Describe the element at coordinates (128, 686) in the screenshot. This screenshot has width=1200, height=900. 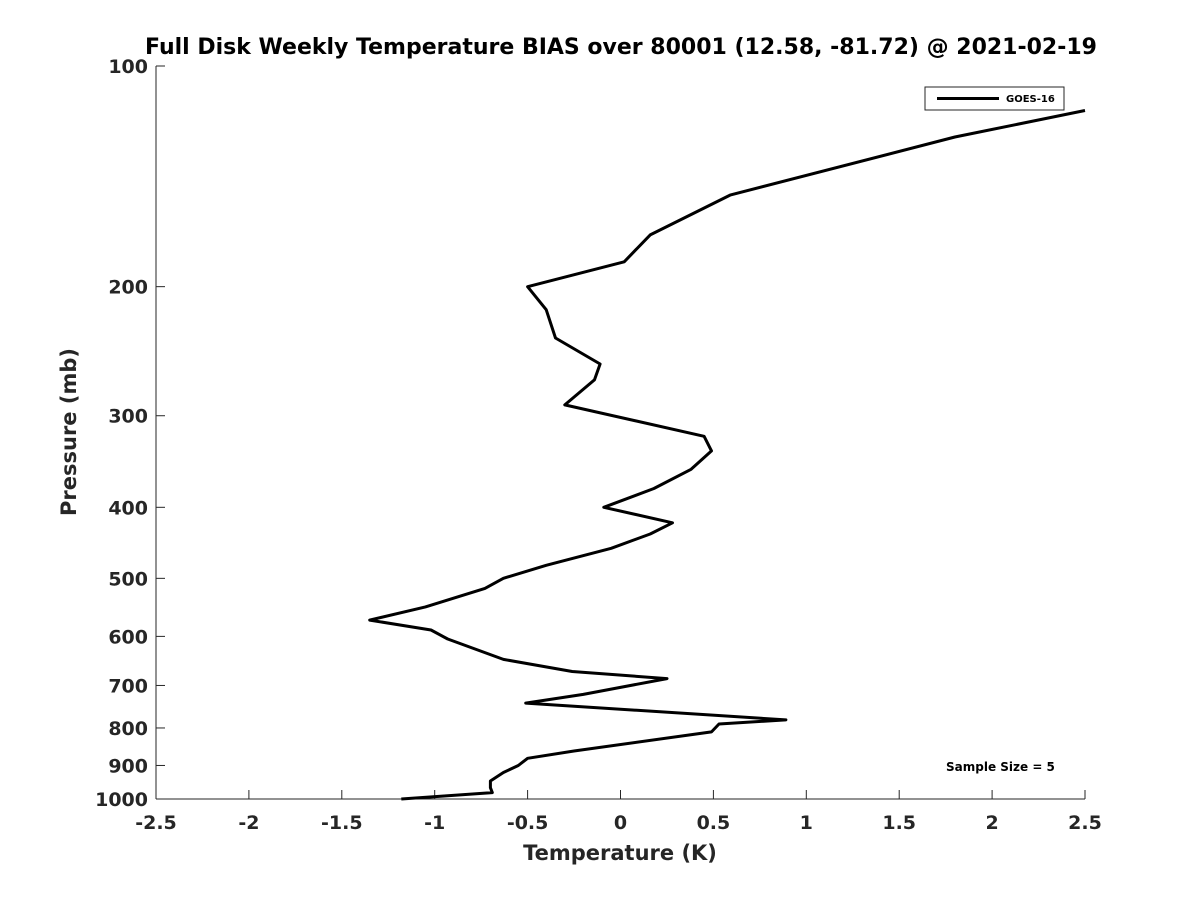
I see `y-tick-label: 700` at that location.